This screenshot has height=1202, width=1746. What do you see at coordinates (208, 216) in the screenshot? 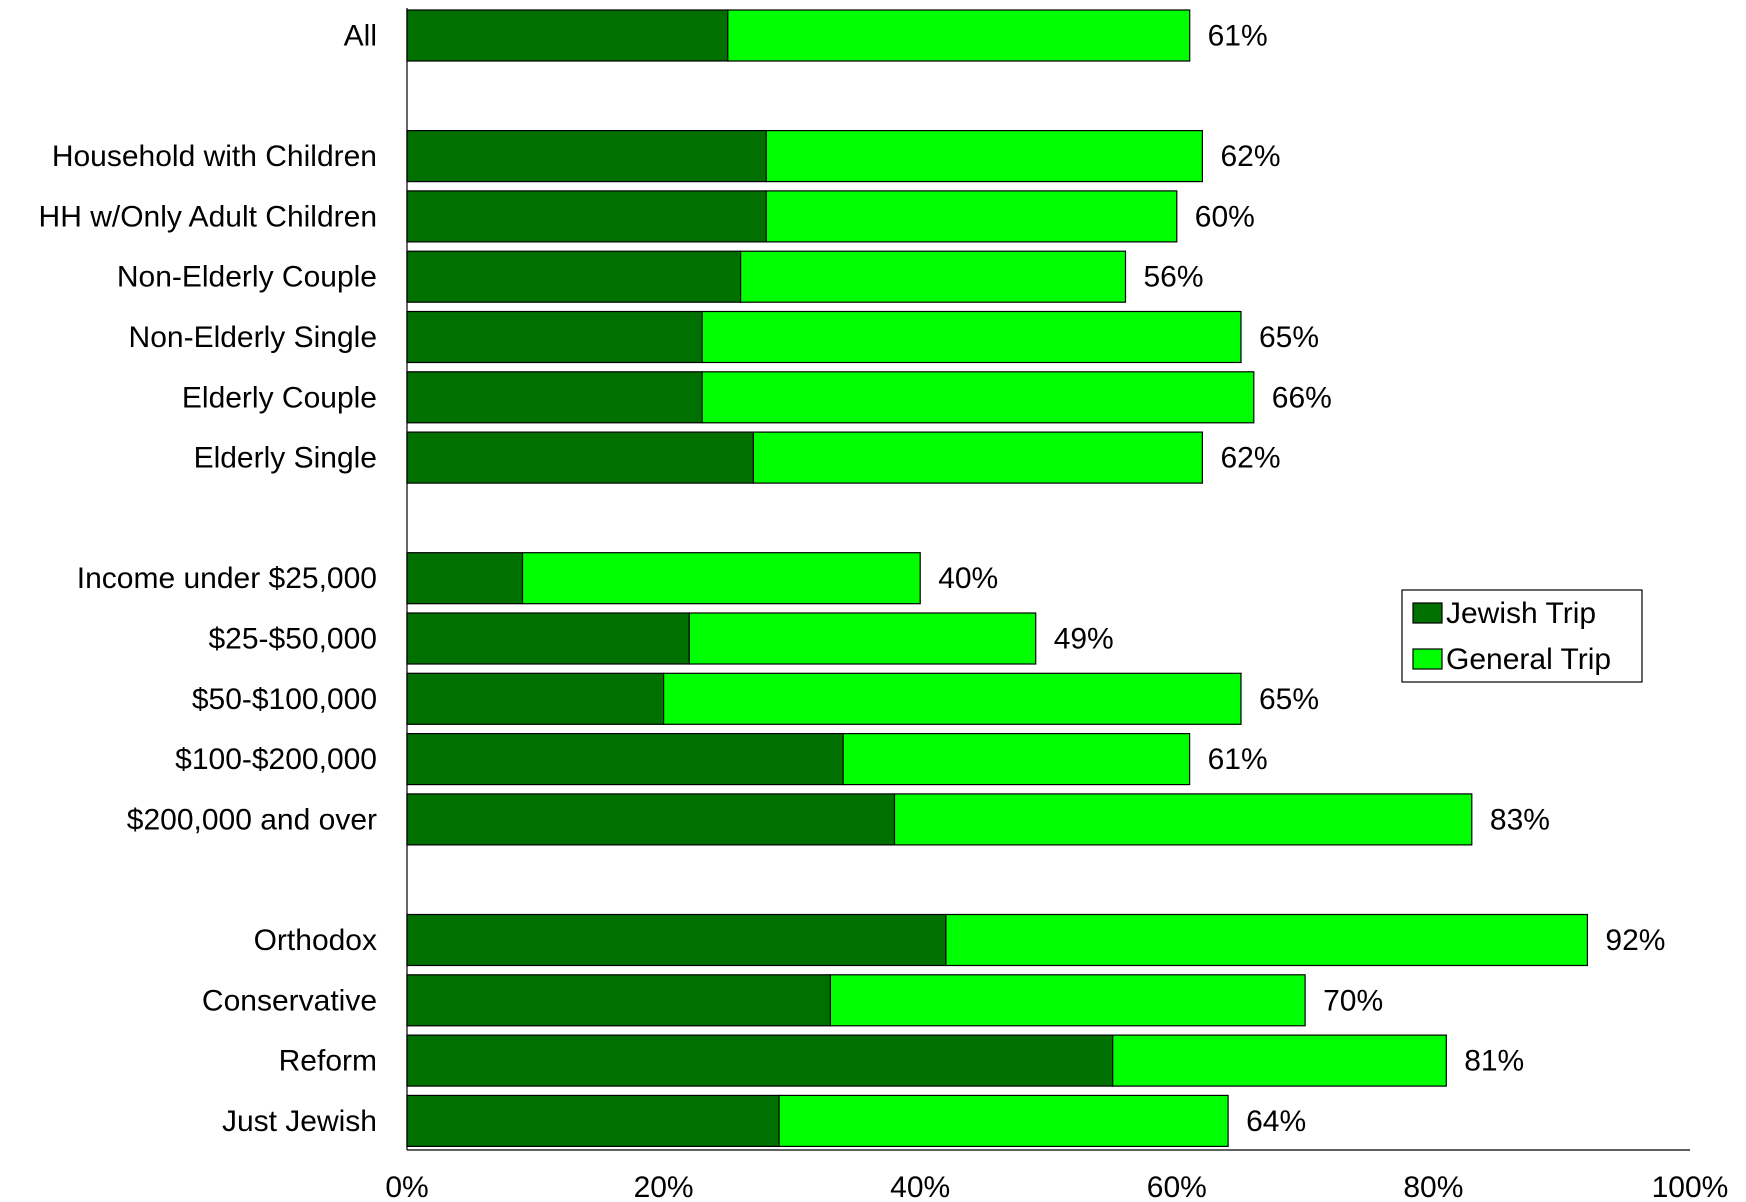
I see `category-label: HH w/Only Adult Children` at bounding box center [208, 216].